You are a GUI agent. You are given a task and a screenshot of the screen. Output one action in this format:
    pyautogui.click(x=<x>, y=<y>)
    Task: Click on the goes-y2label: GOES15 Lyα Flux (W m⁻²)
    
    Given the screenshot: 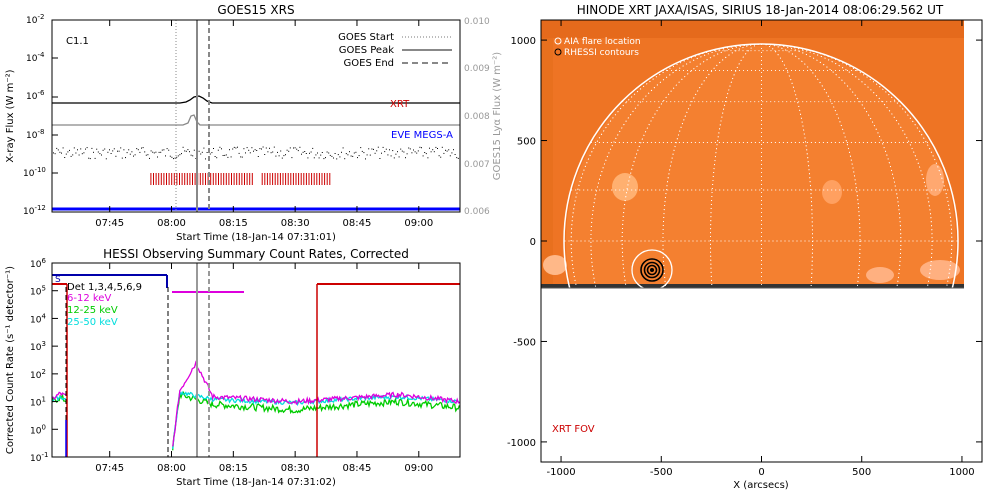 What is the action you would take?
    pyautogui.click(x=497, y=116)
    